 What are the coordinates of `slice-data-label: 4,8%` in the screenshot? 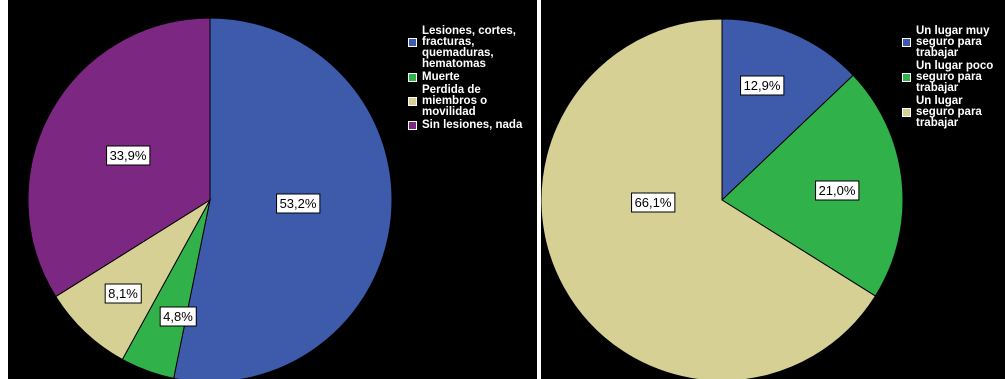 It's located at (178, 316).